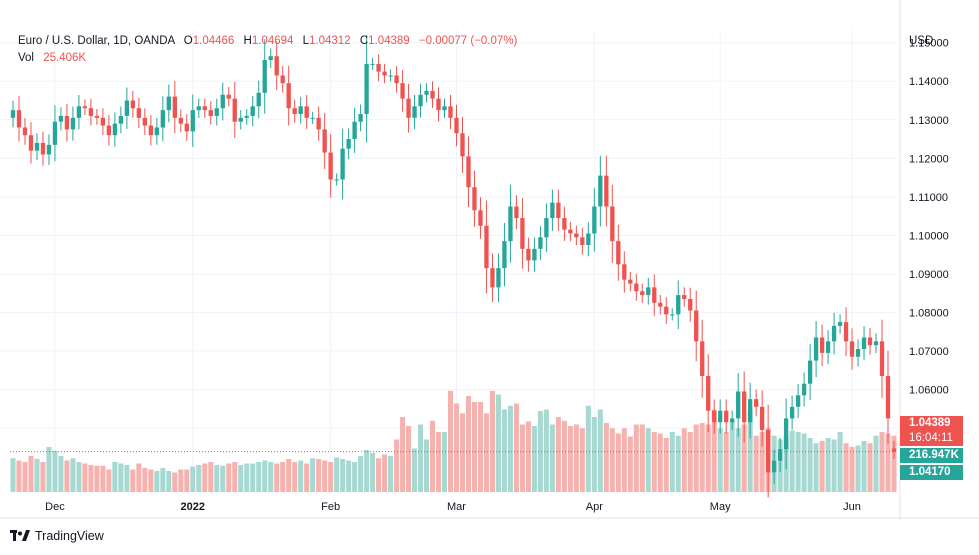  Describe the element at coordinates (929, 352) in the screenshot. I see `y-tick-label: 1.07000` at that location.